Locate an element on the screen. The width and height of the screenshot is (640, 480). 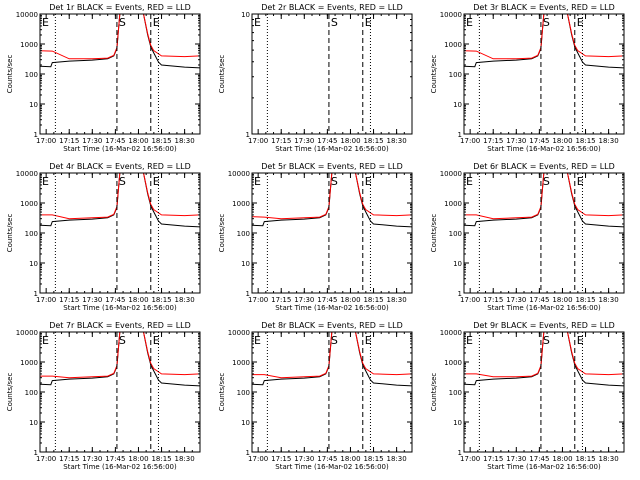
panel-title: Det 1r BLACK = Events, RED = LLD is located at coordinates (120, 7).